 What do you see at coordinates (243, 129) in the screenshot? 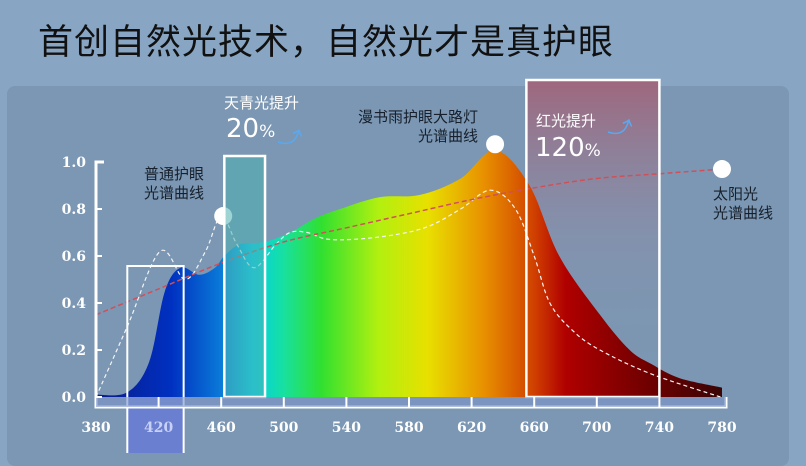
I see `cyan-boost-number: 20` at bounding box center [243, 129].